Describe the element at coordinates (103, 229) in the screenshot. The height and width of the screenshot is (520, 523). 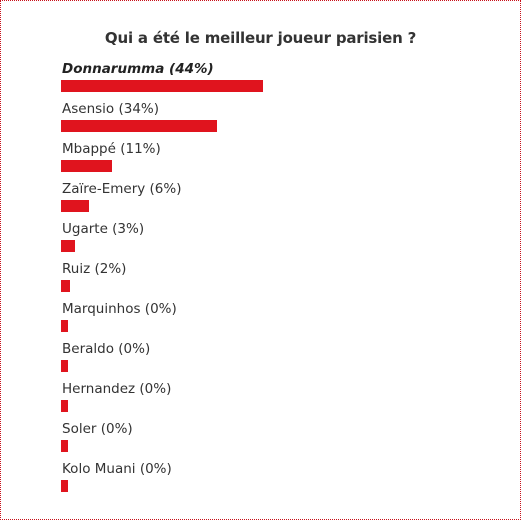
I see `poll-option-label: Ugarte (3%)` at that location.